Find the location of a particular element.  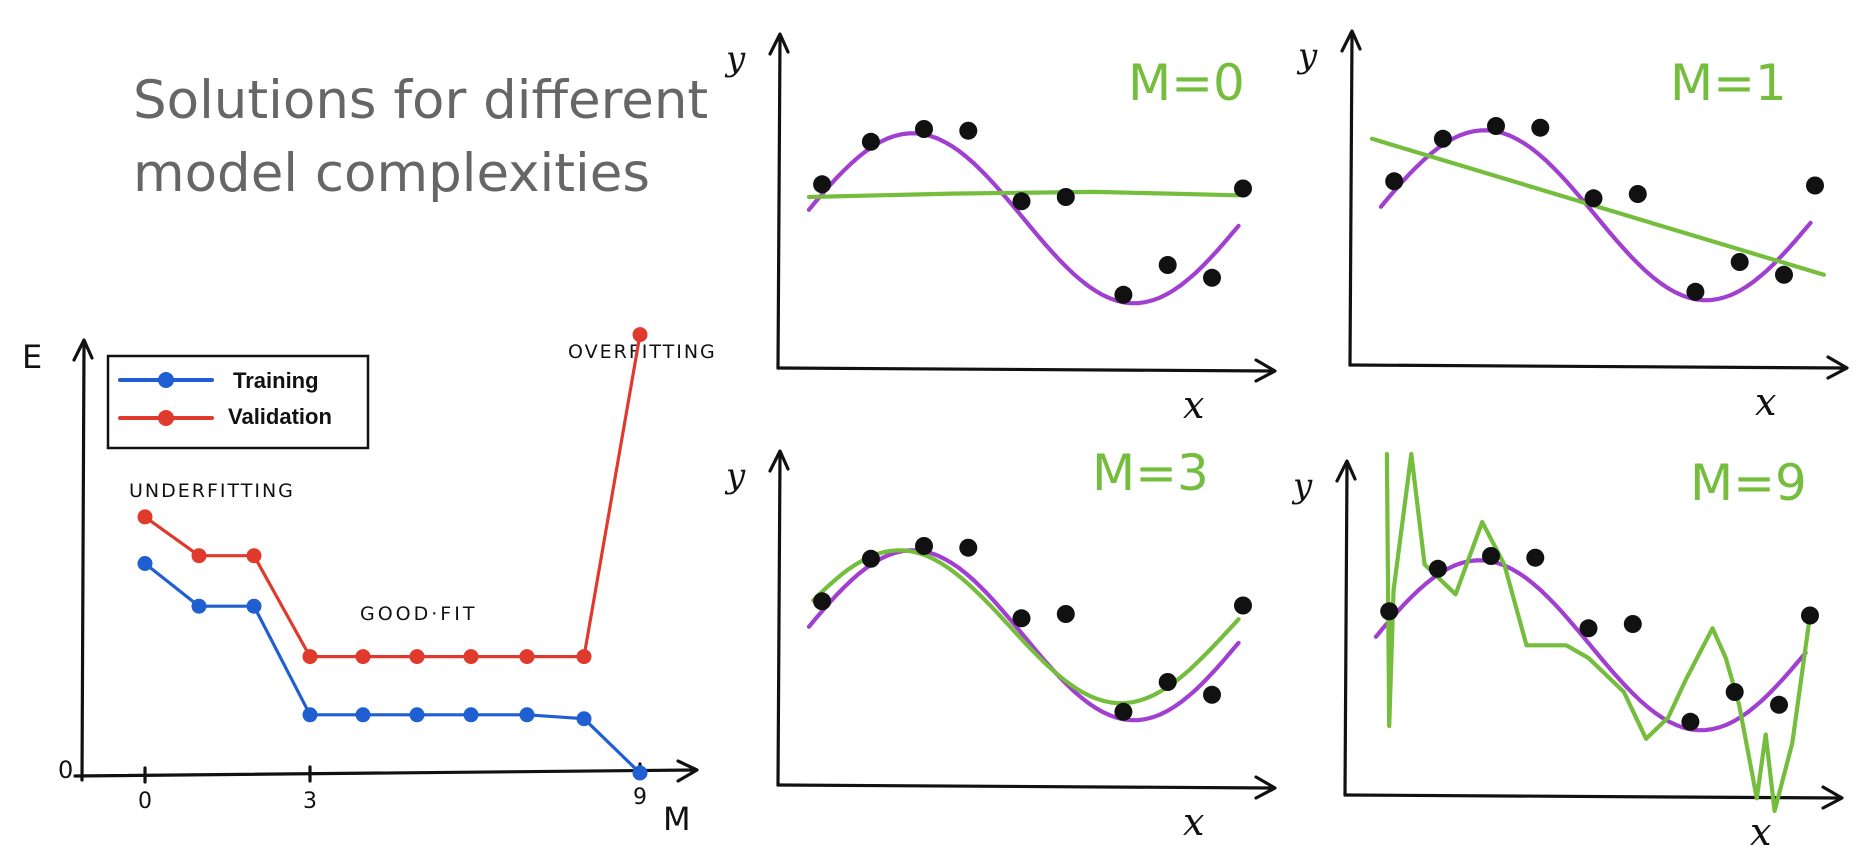

error-chart-x-axis is located at coordinates (385, 773).